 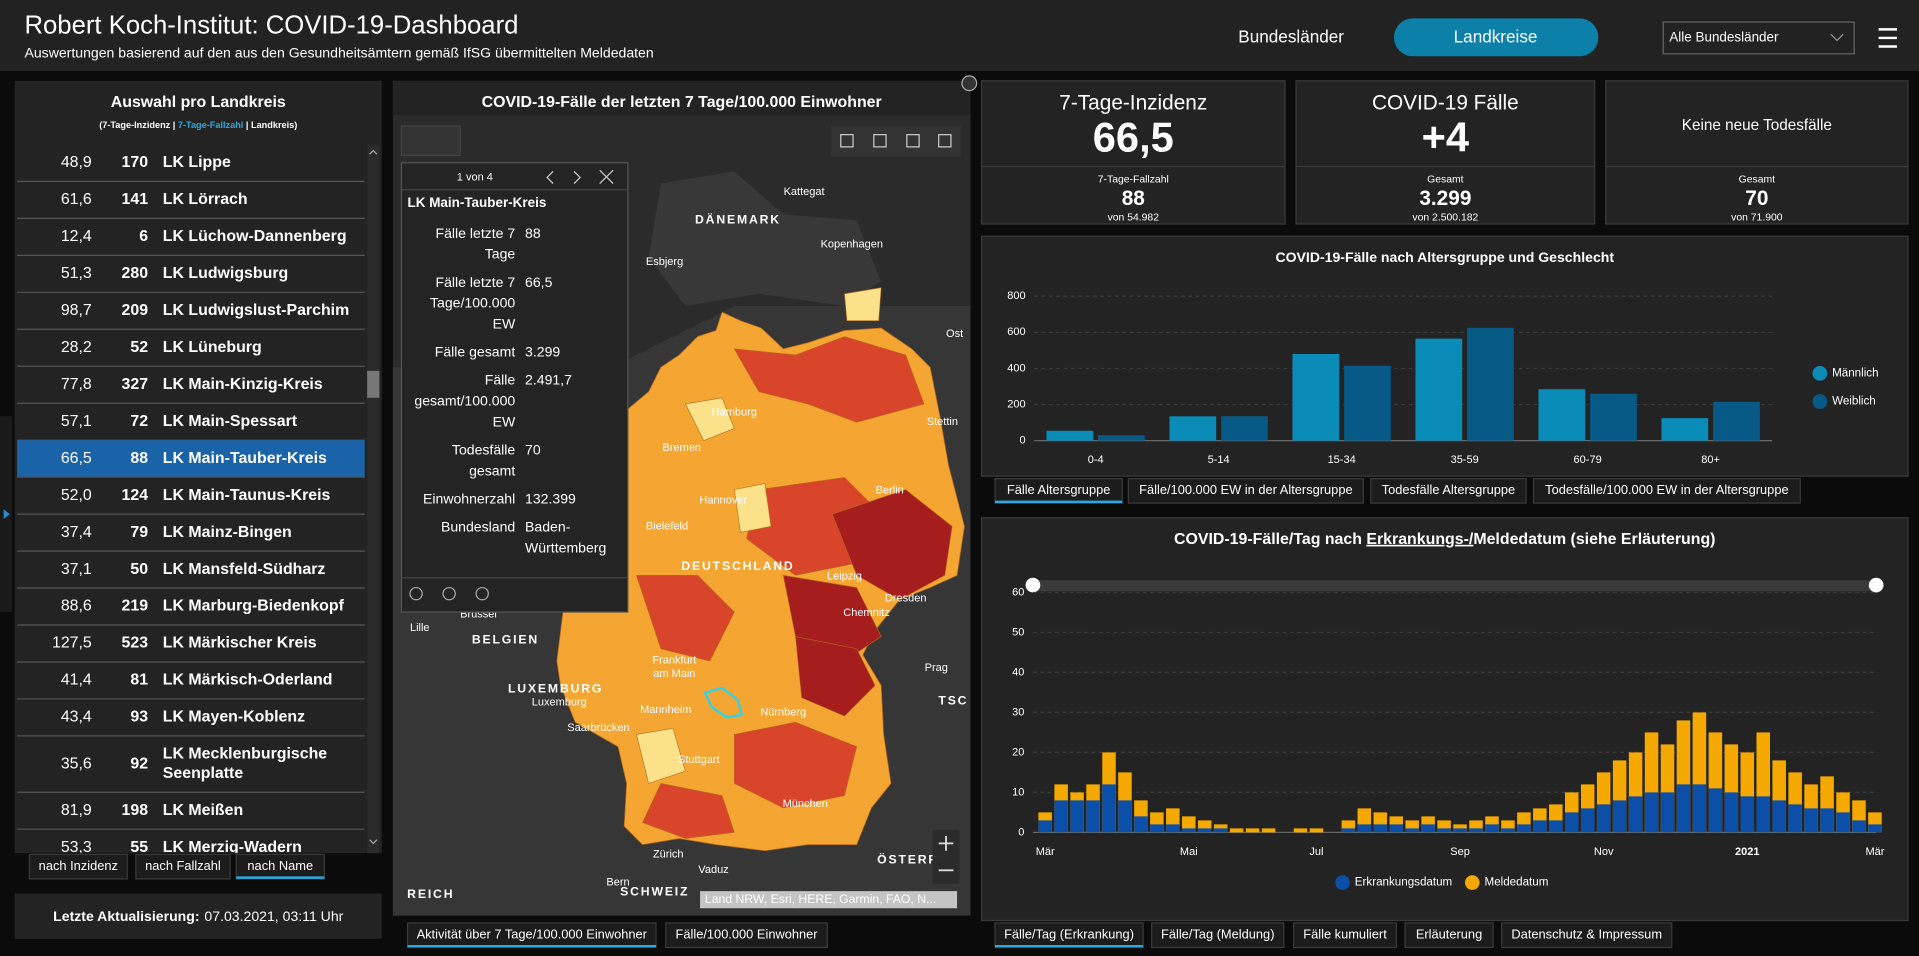 I want to click on district-row: 61,6 141 LK Lörrach, so click(x=191, y=205).